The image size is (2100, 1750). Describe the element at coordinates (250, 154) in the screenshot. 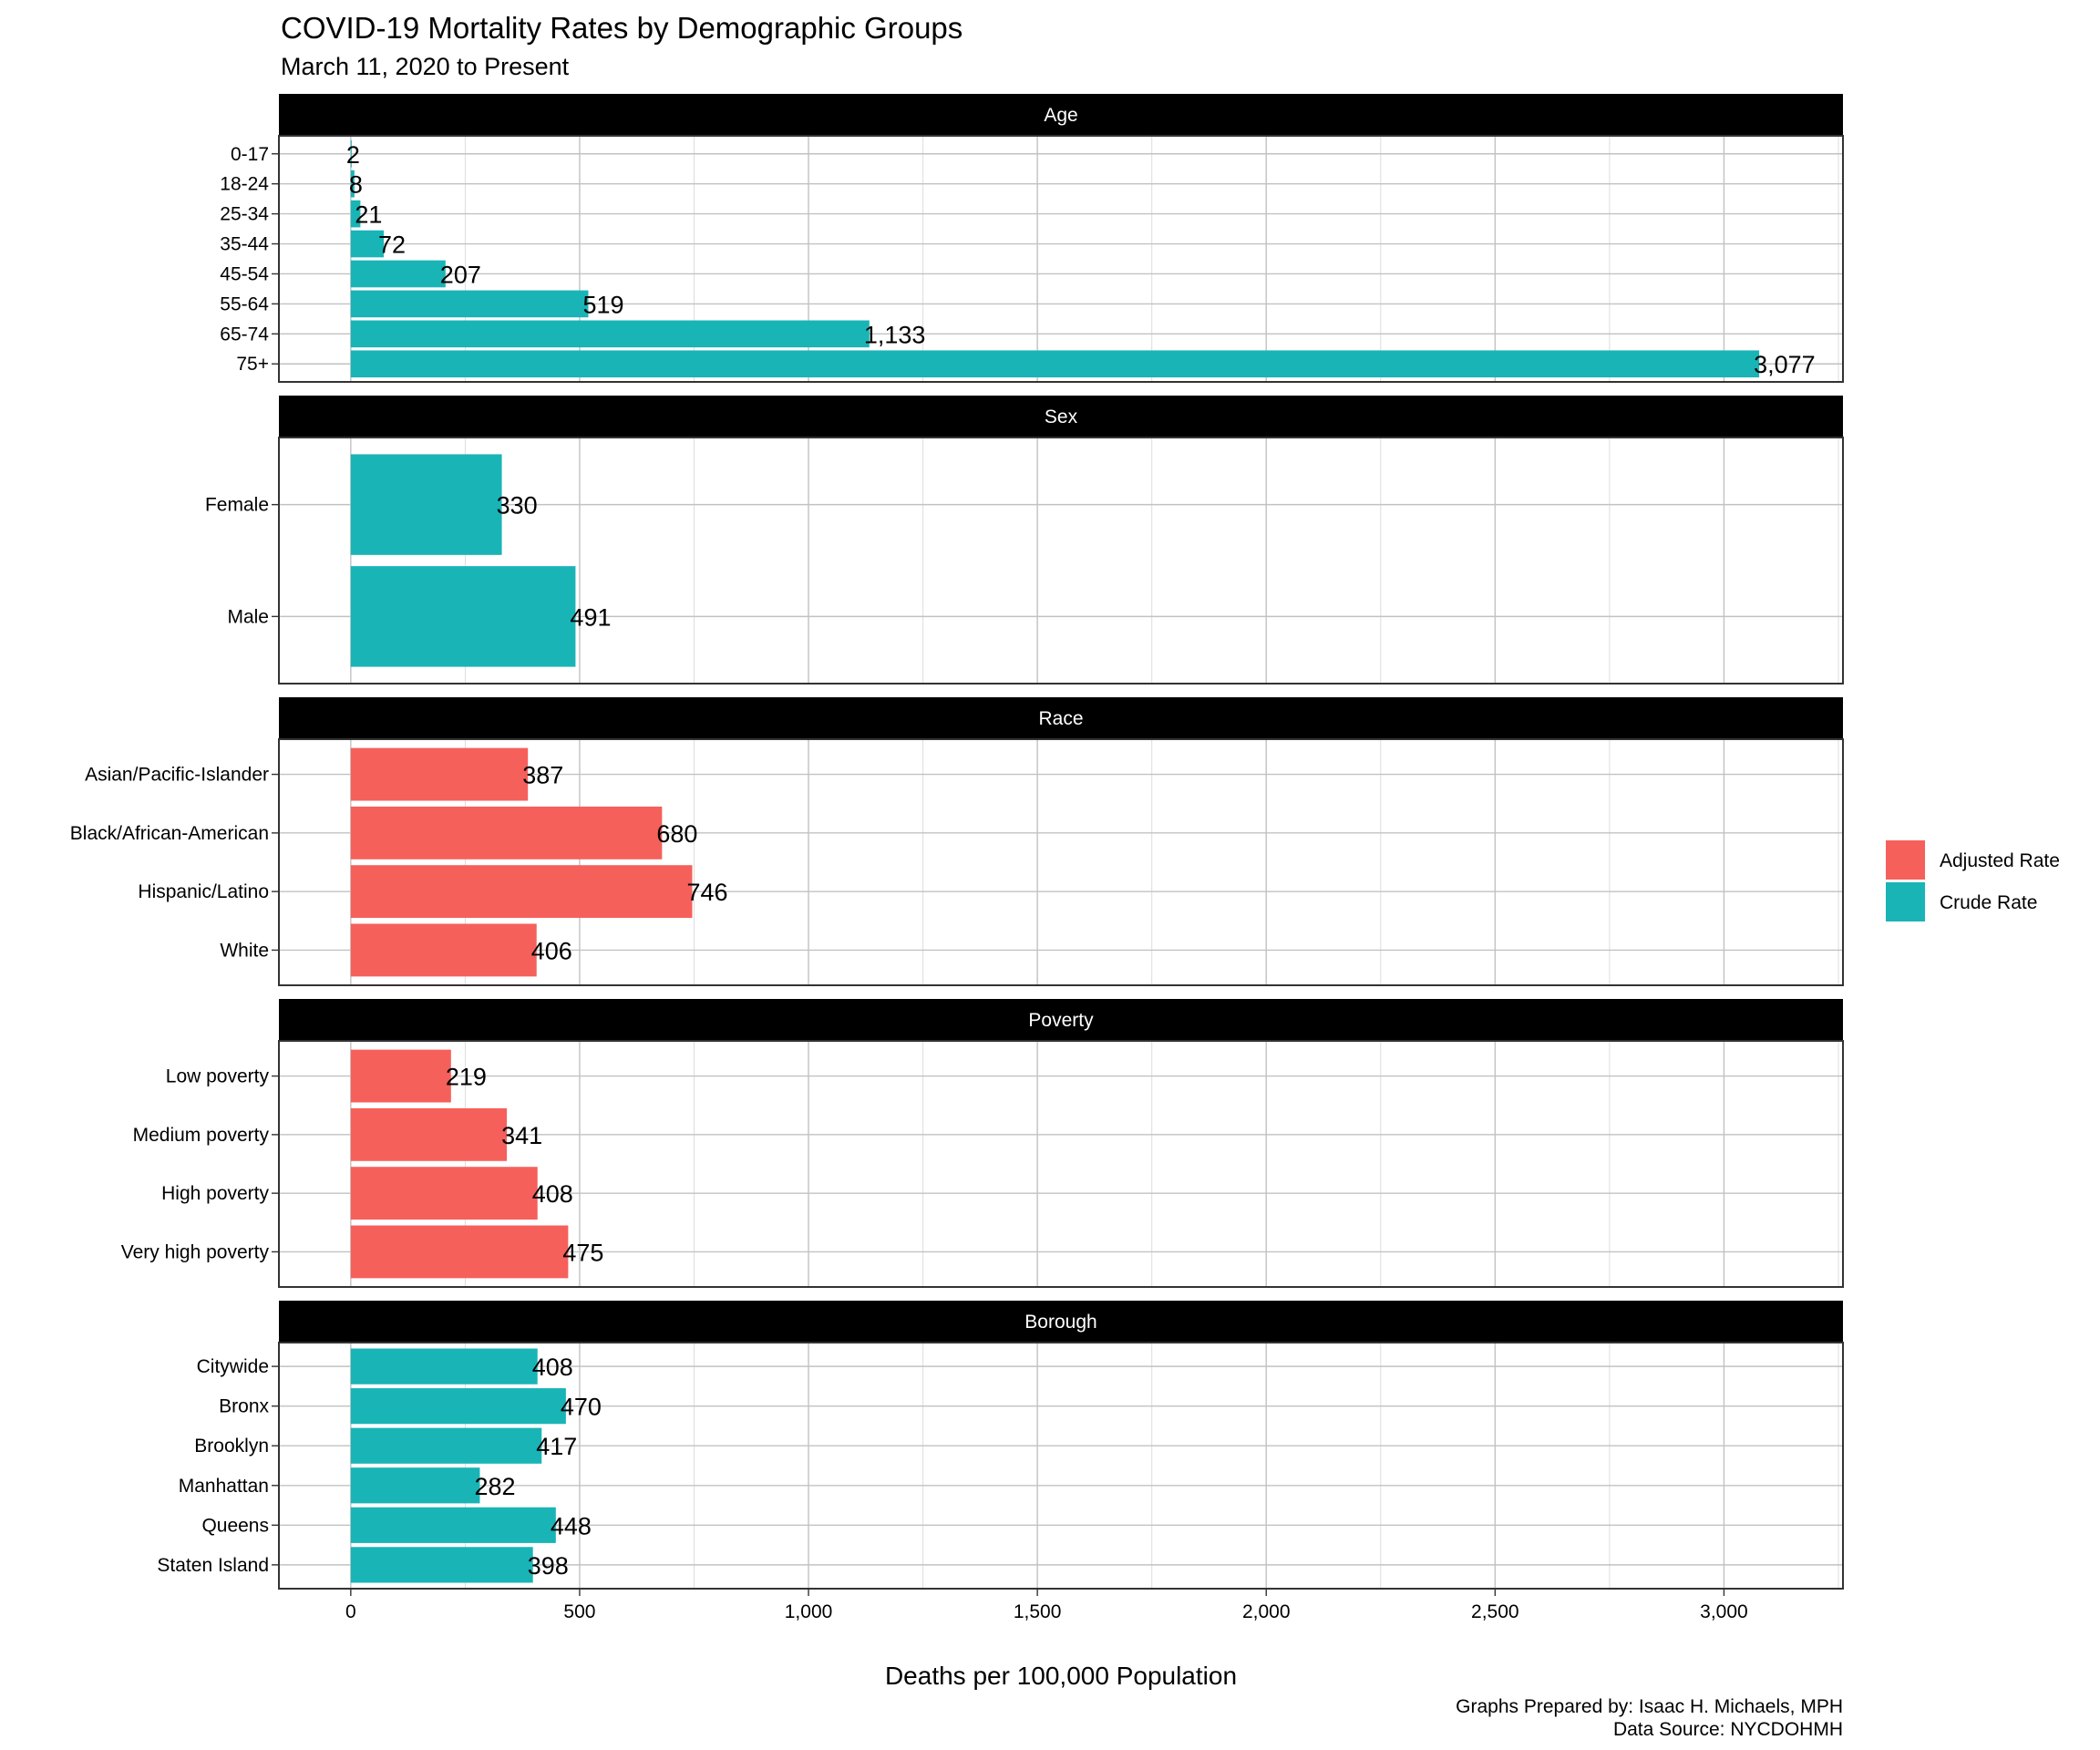

I see `y-tick-label: 0-17` at that location.